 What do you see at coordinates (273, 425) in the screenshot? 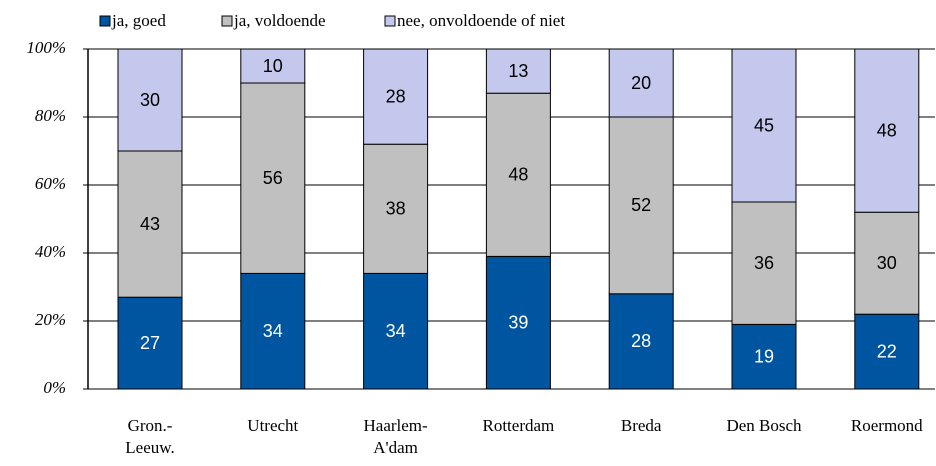
I see `x-tick-label: Utrecht` at bounding box center [273, 425].